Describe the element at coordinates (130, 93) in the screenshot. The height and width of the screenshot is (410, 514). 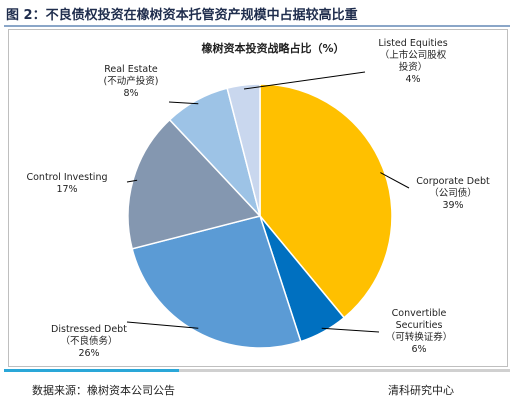
I see `slice-label-line: 8%` at that location.